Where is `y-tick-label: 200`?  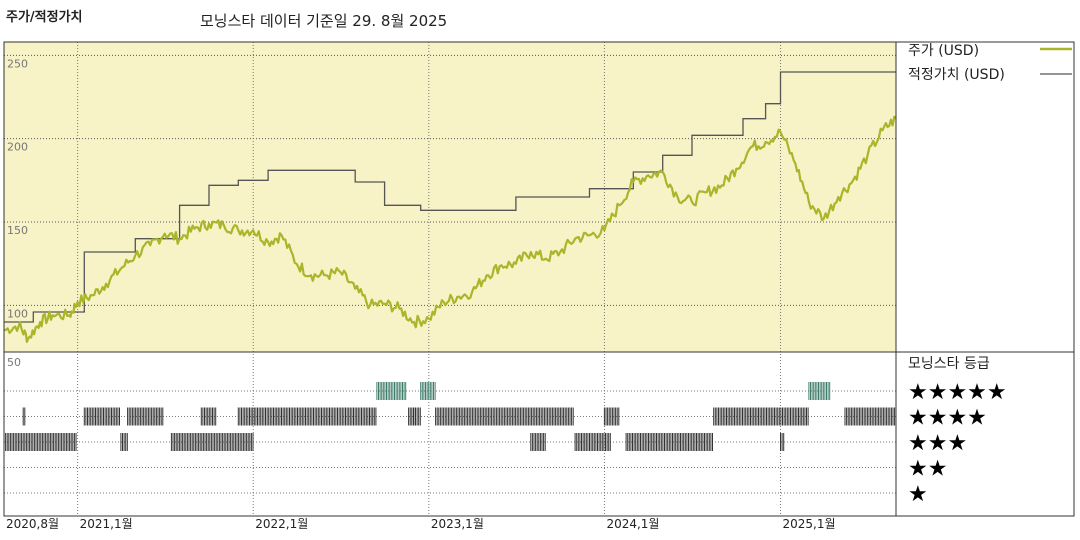 y-tick-label: 200 is located at coordinates (17, 147).